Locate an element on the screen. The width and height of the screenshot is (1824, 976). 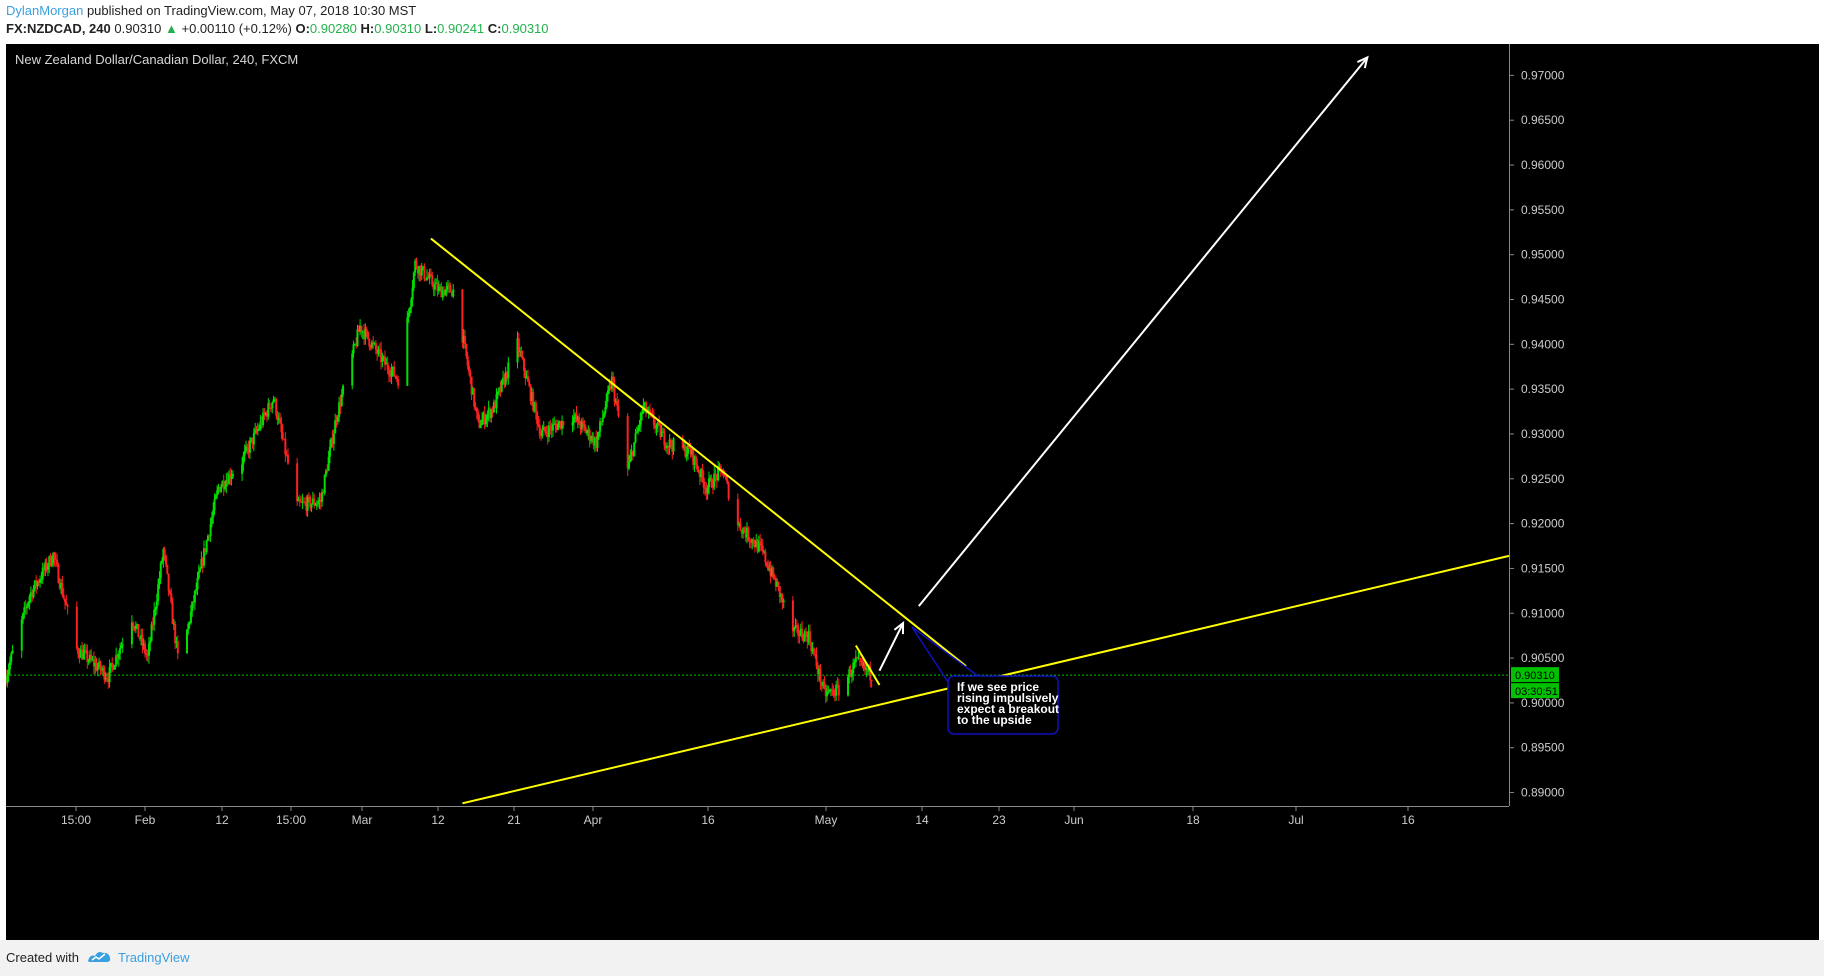
open-label: O: is located at coordinates (302, 28).